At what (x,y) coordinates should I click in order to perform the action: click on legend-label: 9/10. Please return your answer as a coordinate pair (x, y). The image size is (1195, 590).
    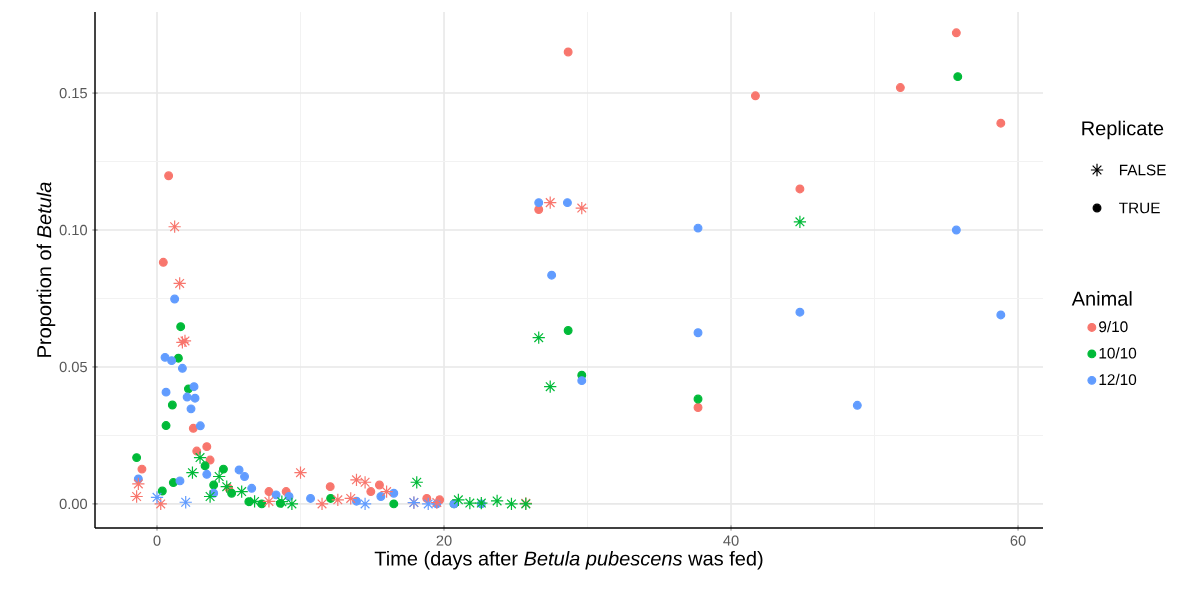
    Looking at the image, I should click on (1113, 326).